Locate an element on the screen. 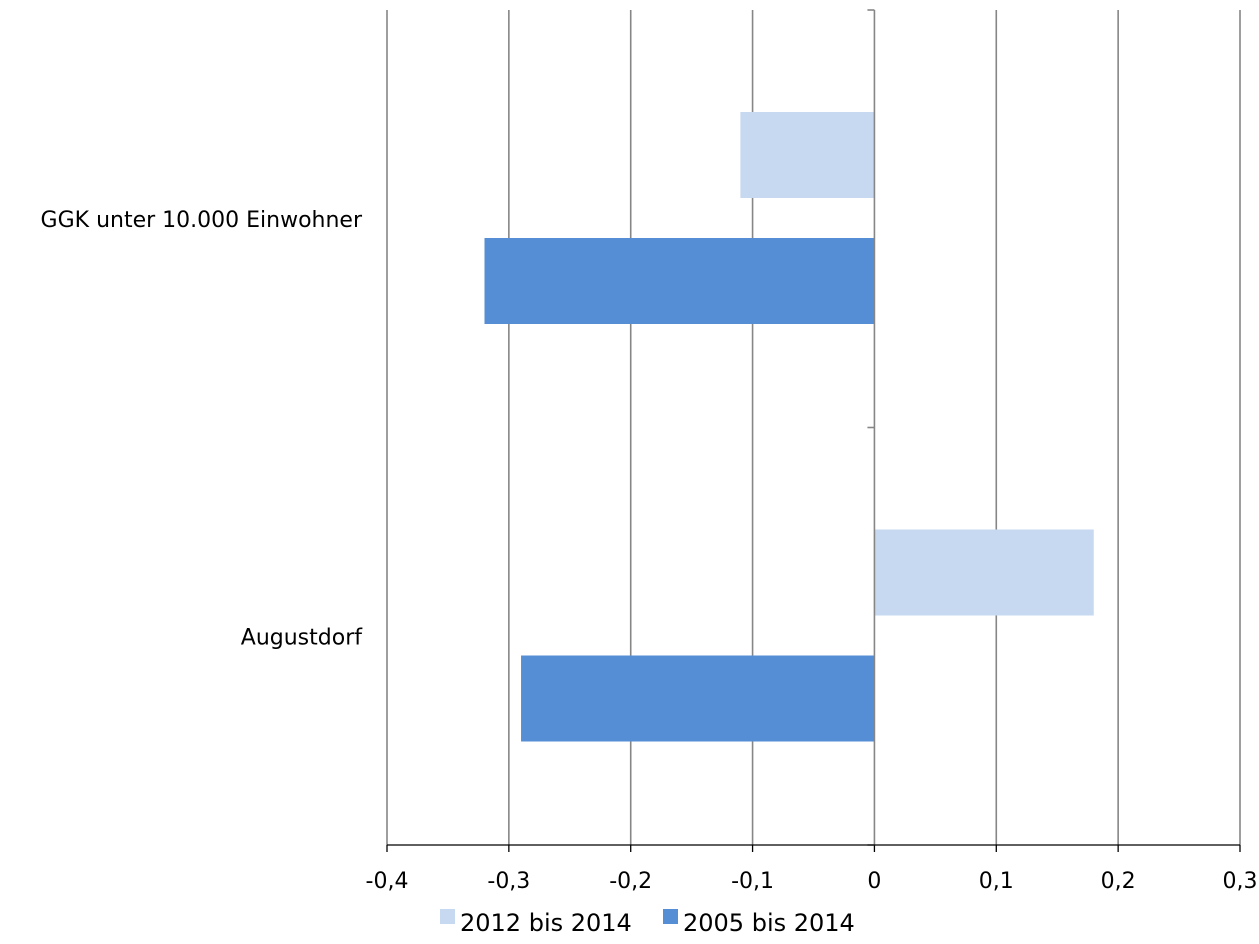 The height and width of the screenshot is (944, 1259). legend: 2012 bis 2014 2005 bis 2014 is located at coordinates (647, 923).